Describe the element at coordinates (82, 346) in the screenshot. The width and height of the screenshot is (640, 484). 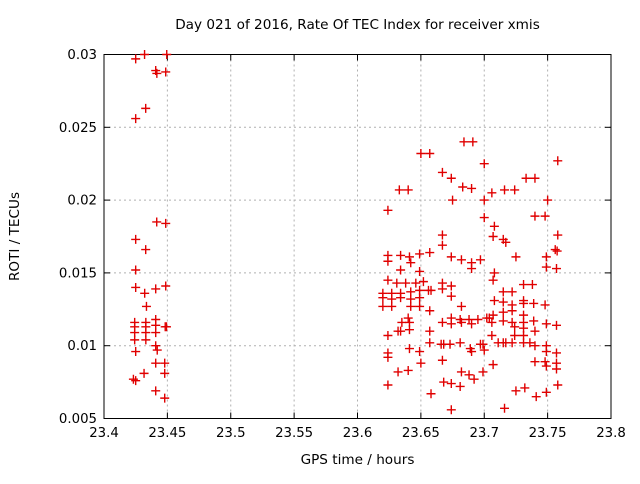
I see `y-tick-label: 0.01` at that location.